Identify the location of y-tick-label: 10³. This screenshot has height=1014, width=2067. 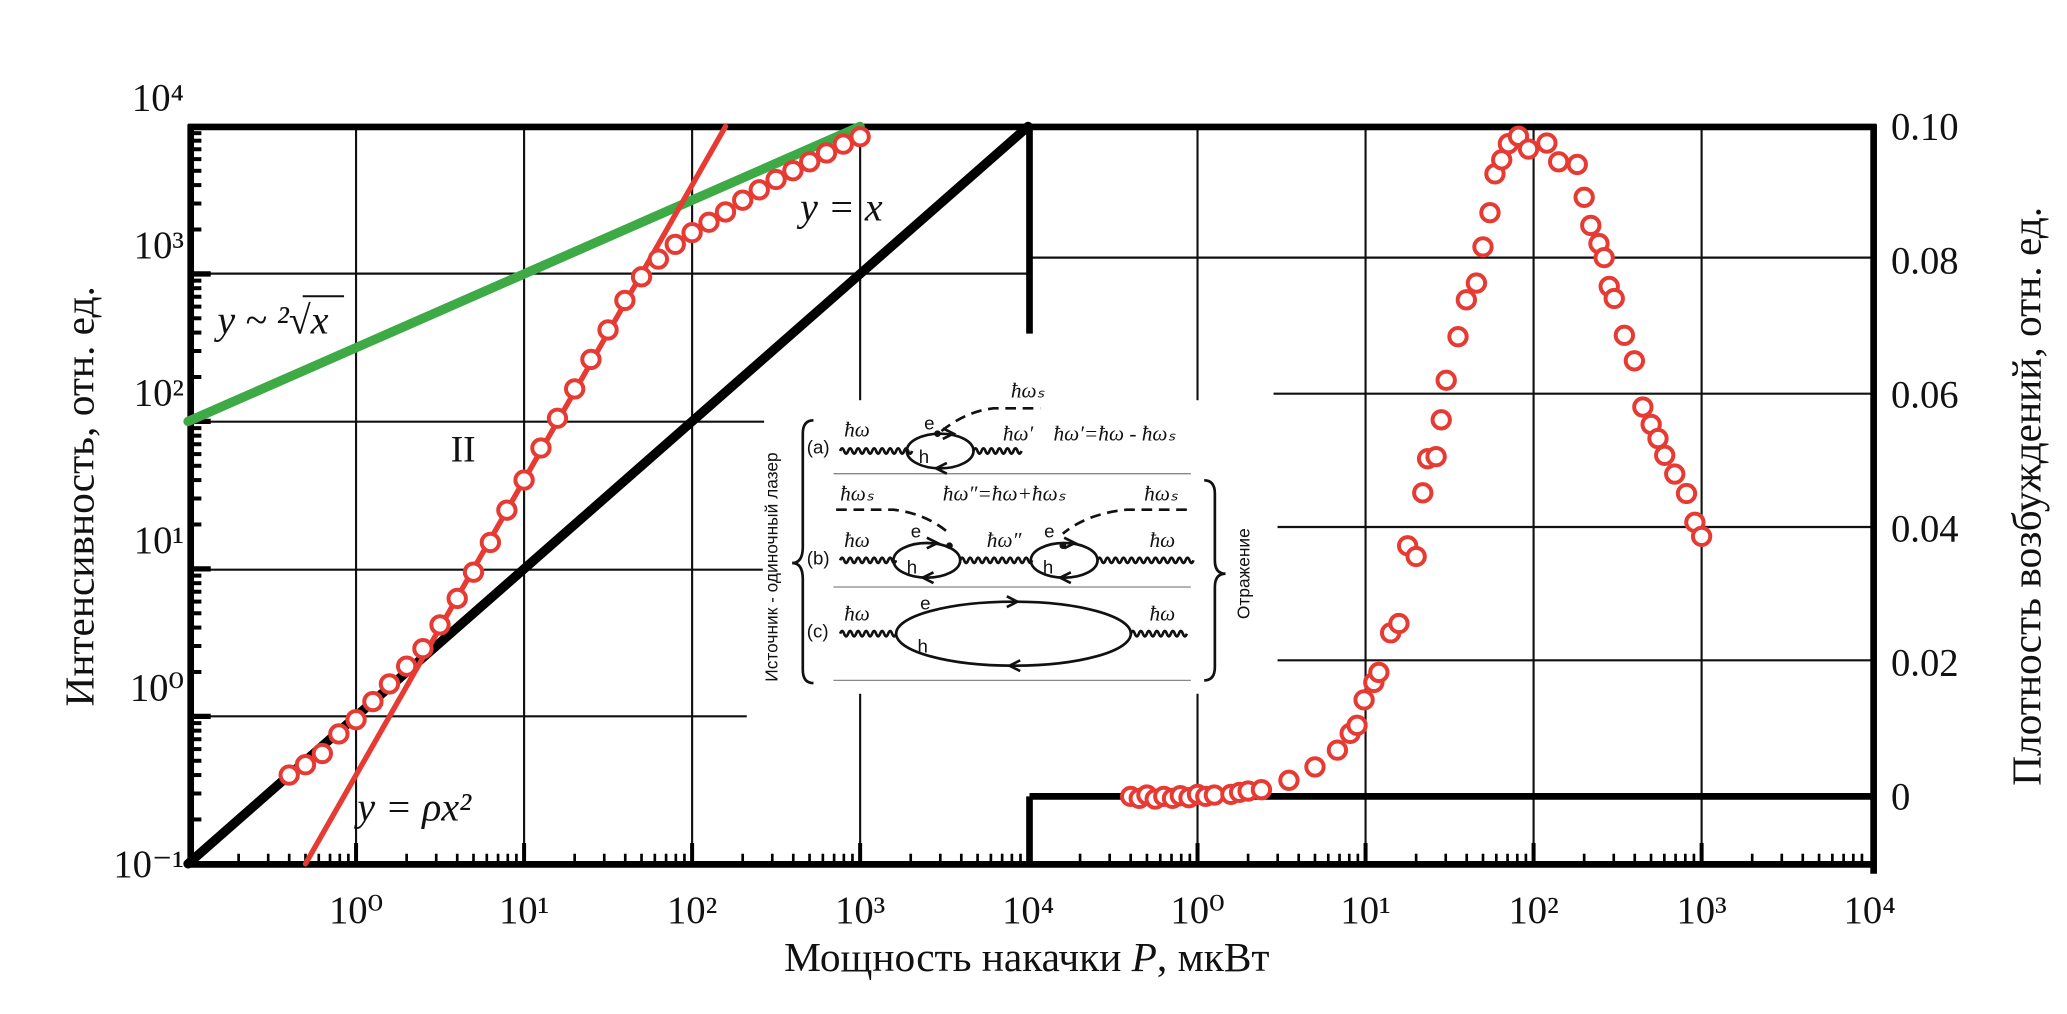
(159, 246).